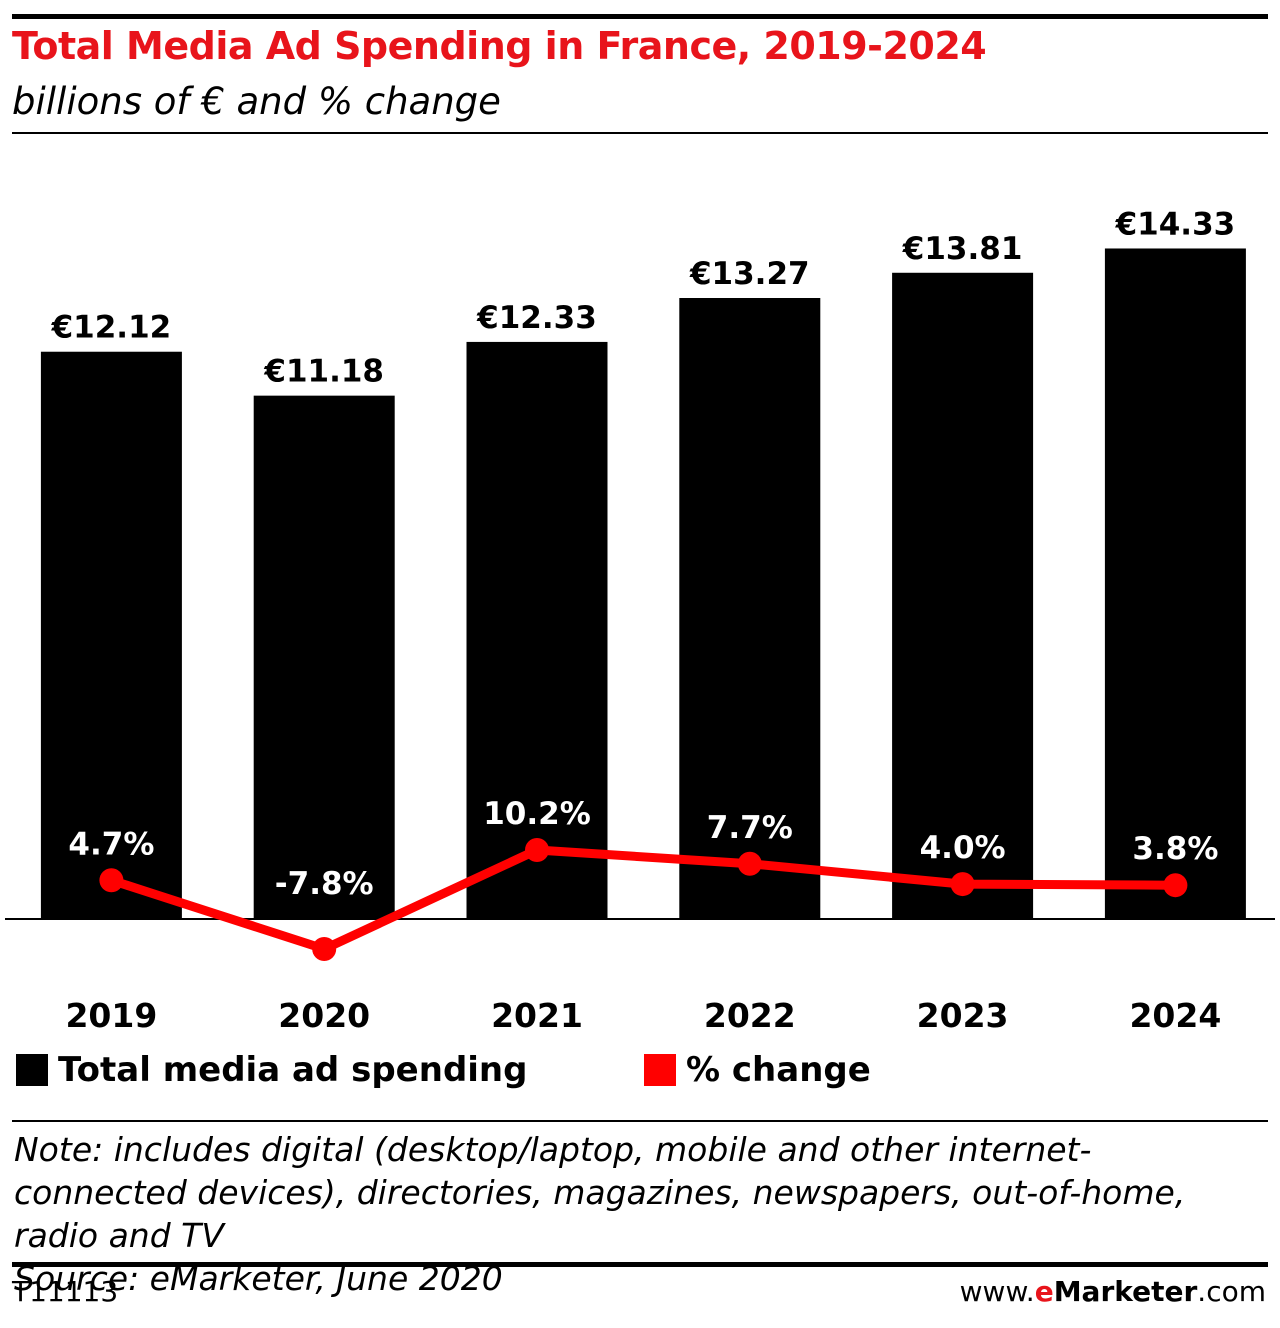 The width and height of the screenshot is (1280, 1328). Describe the element at coordinates (111, 1015) in the screenshot. I see `x-tick-label: 2019` at that location.